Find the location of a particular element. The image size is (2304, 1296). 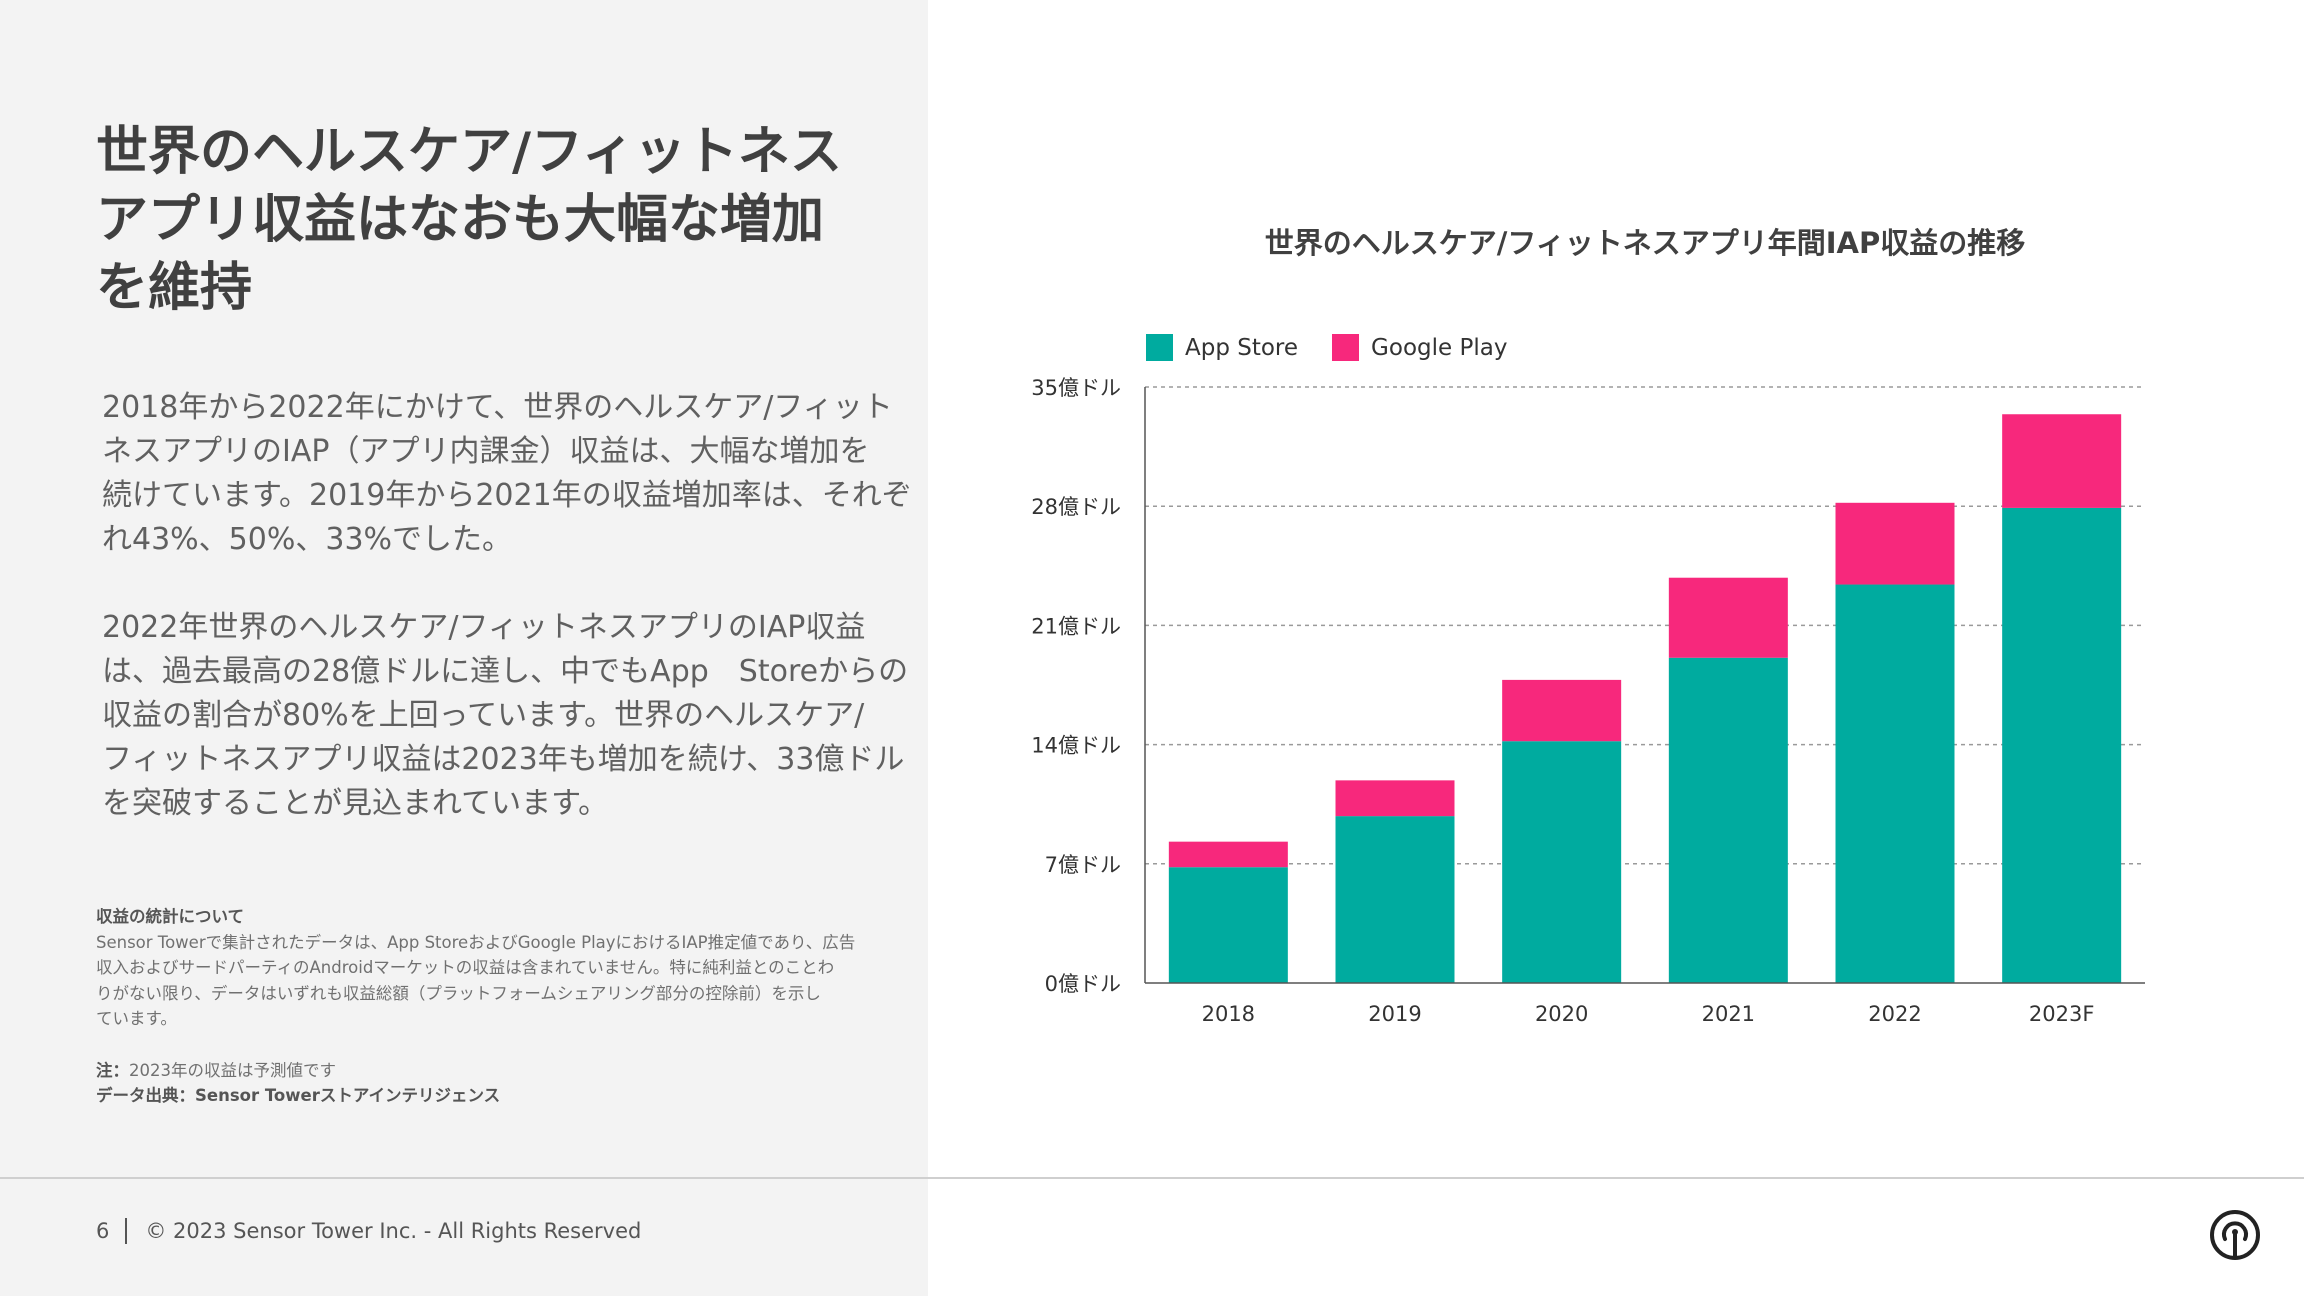

legend-label-app-store: App Store is located at coordinates (1242, 347).